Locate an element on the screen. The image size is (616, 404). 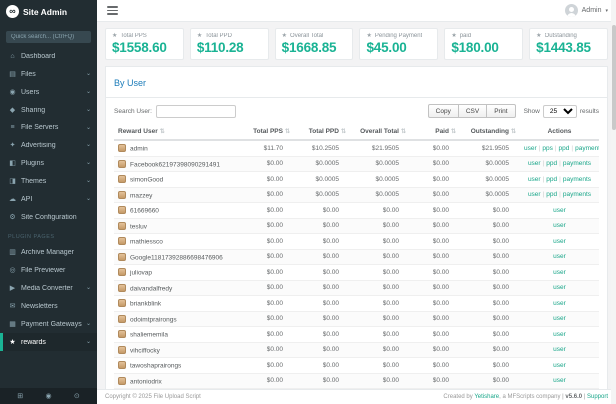
column-header-outstanding: Outstanding ⇅ is located at coordinates (490, 132).